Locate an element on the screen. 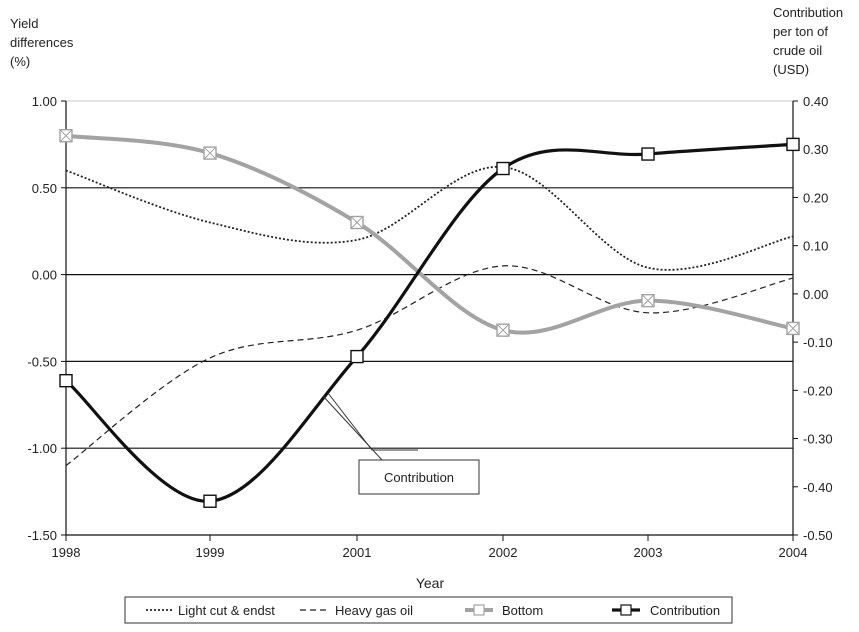  right-axis-title-line-2: per ton of is located at coordinates (800, 31).